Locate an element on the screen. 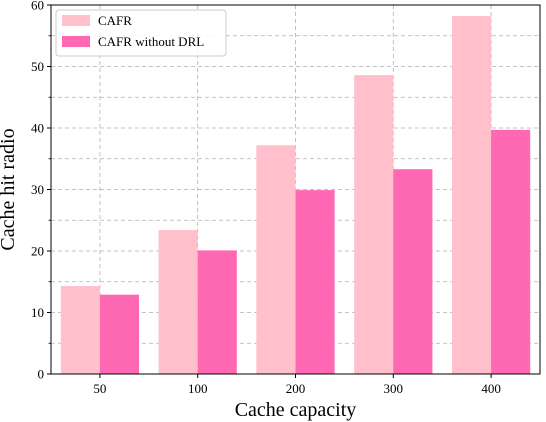 The height and width of the screenshot is (422, 546). legend-box is located at coordinates (141, 33).